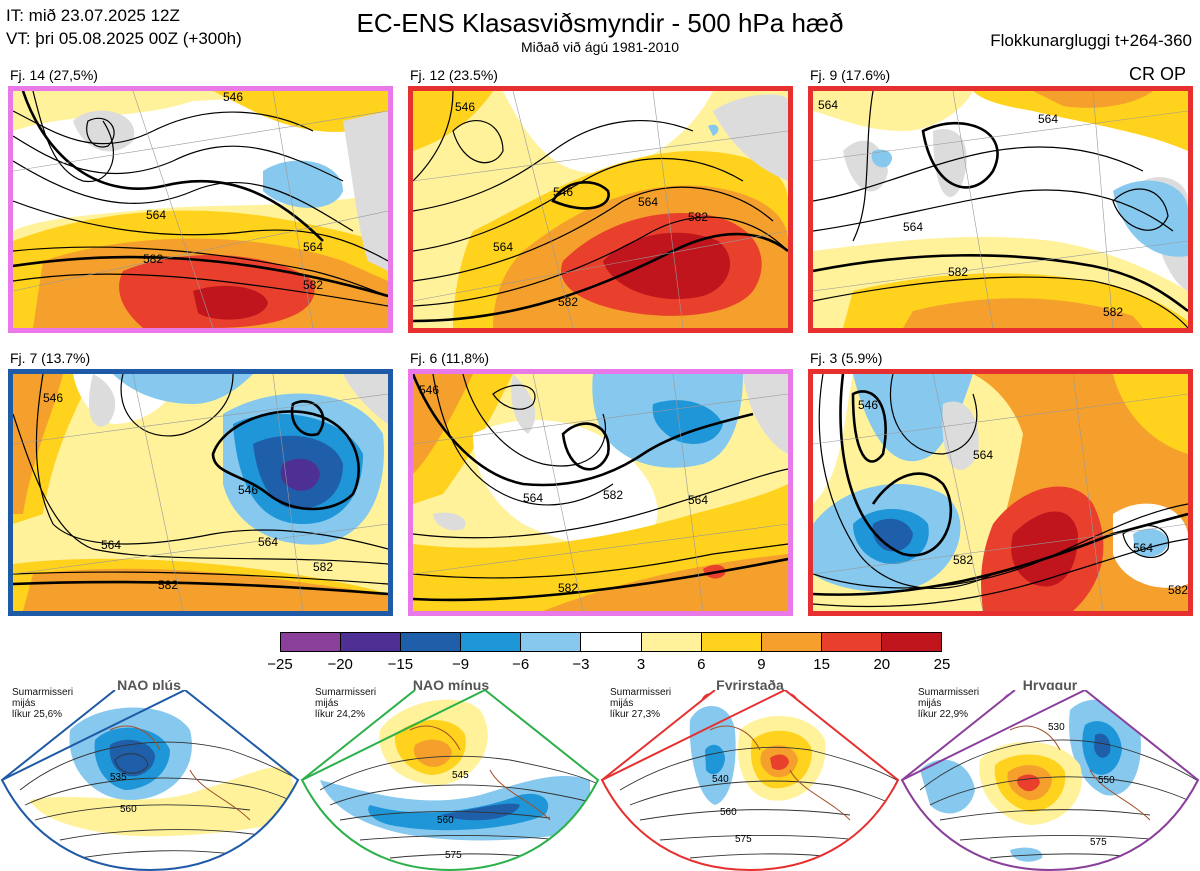  I want to click on cluster-map-panel-3: 564 564 564 582 582, so click(1000, 209).